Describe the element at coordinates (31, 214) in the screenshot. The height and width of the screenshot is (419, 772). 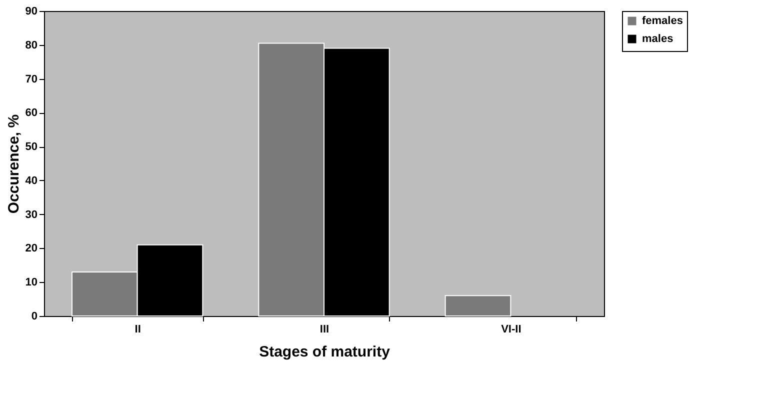
I see `y-tick-label: 30` at that location.